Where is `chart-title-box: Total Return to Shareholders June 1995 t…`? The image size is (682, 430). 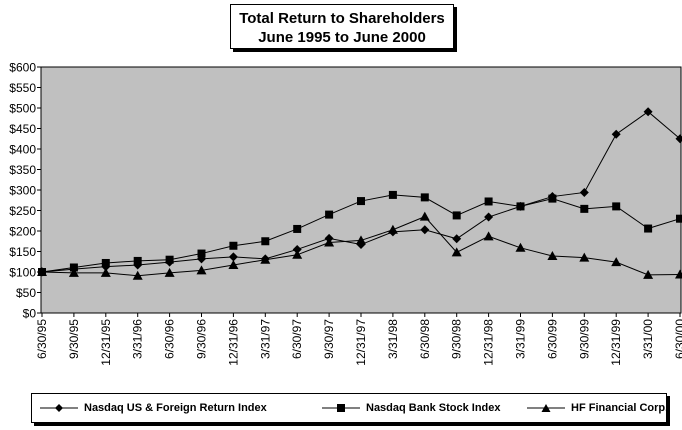 chart-title-box: Total Return to Shareholders June 1995 t… is located at coordinates (342, 26).